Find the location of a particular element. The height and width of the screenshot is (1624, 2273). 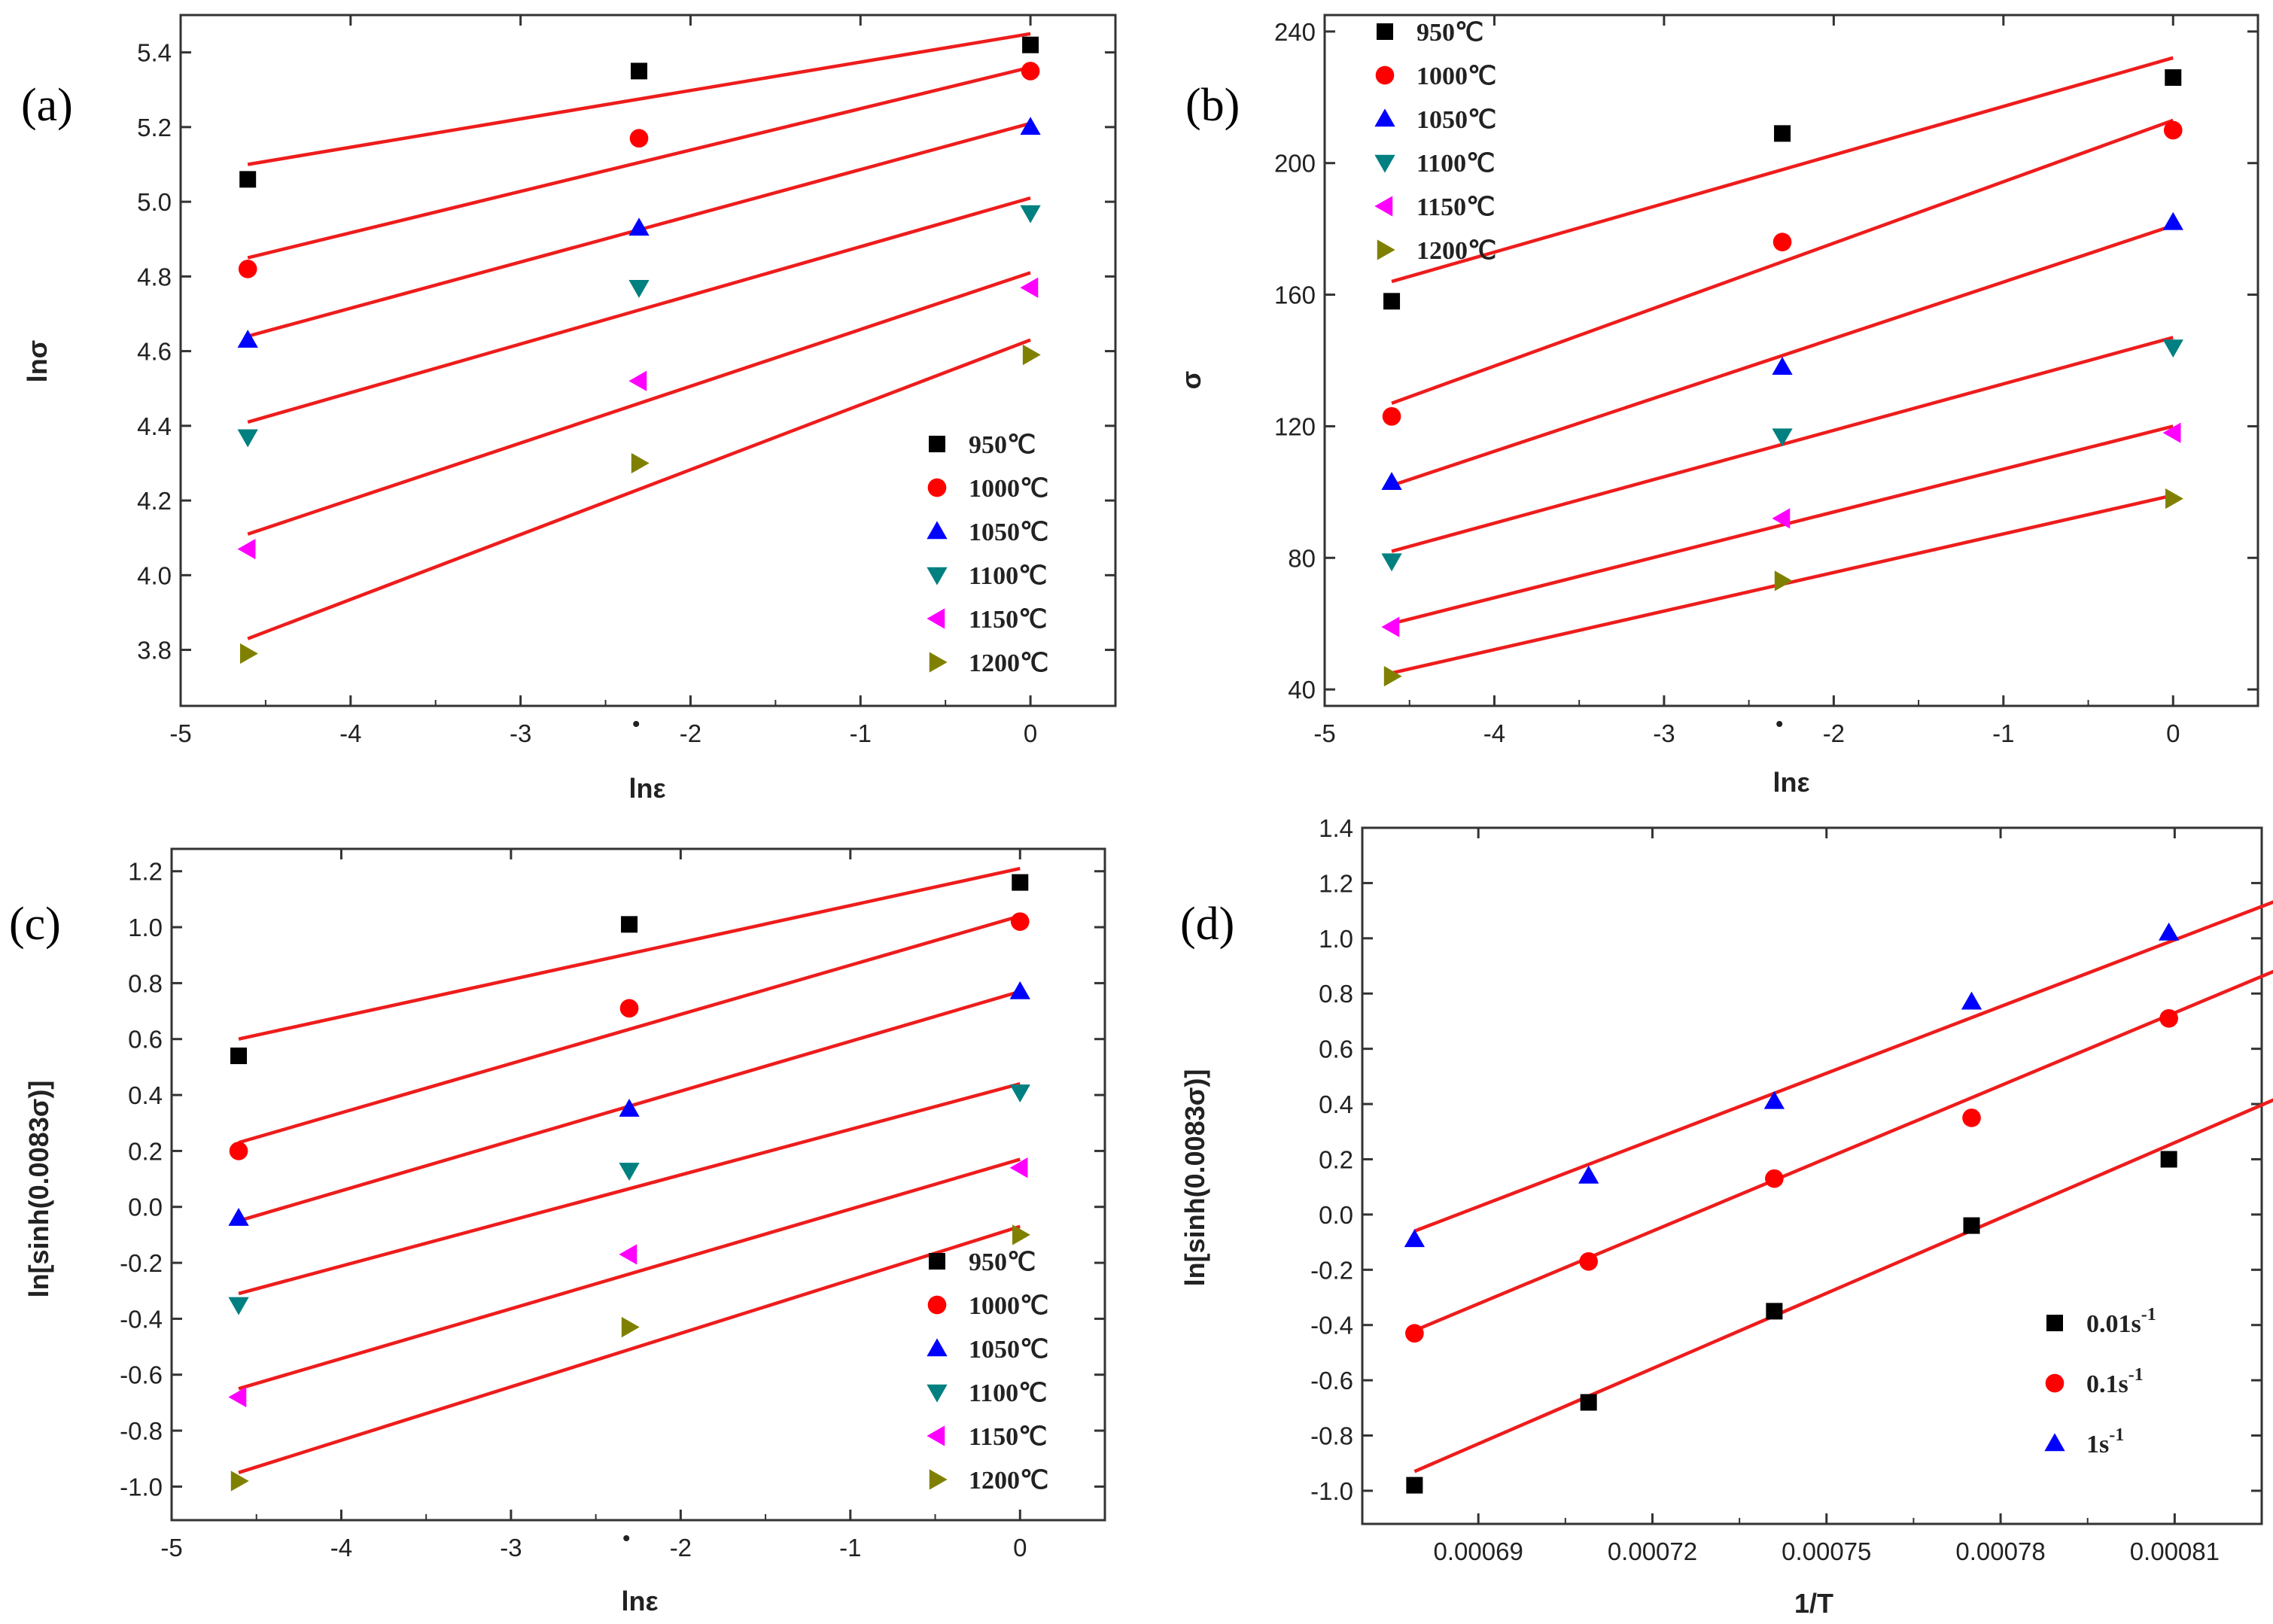

x-tick-label: -3 is located at coordinates (1664, 733).